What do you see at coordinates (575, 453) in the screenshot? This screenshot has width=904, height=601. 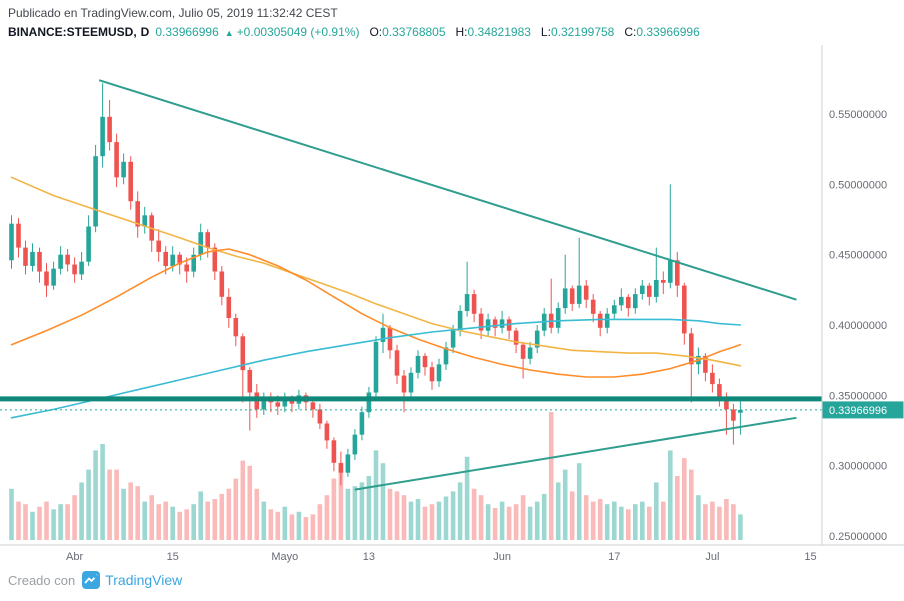 I see `ascending-trendline` at bounding box center [575, 453].